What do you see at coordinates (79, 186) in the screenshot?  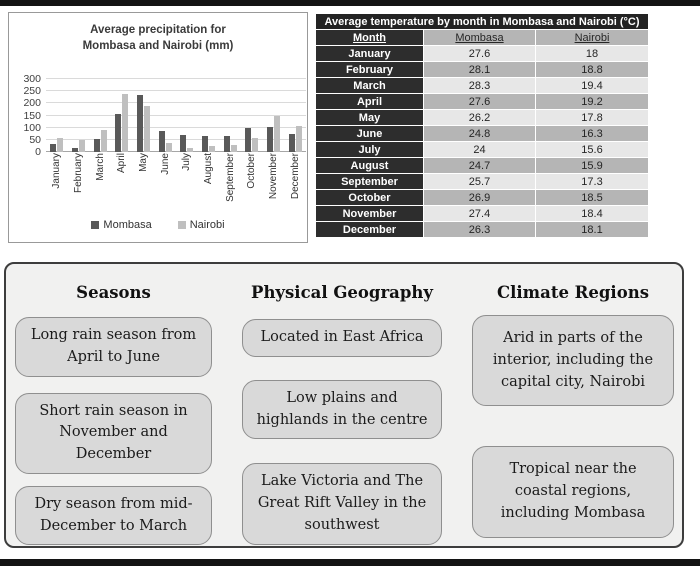 I see `x-cell-february: February` at bounding box center [79, 186].